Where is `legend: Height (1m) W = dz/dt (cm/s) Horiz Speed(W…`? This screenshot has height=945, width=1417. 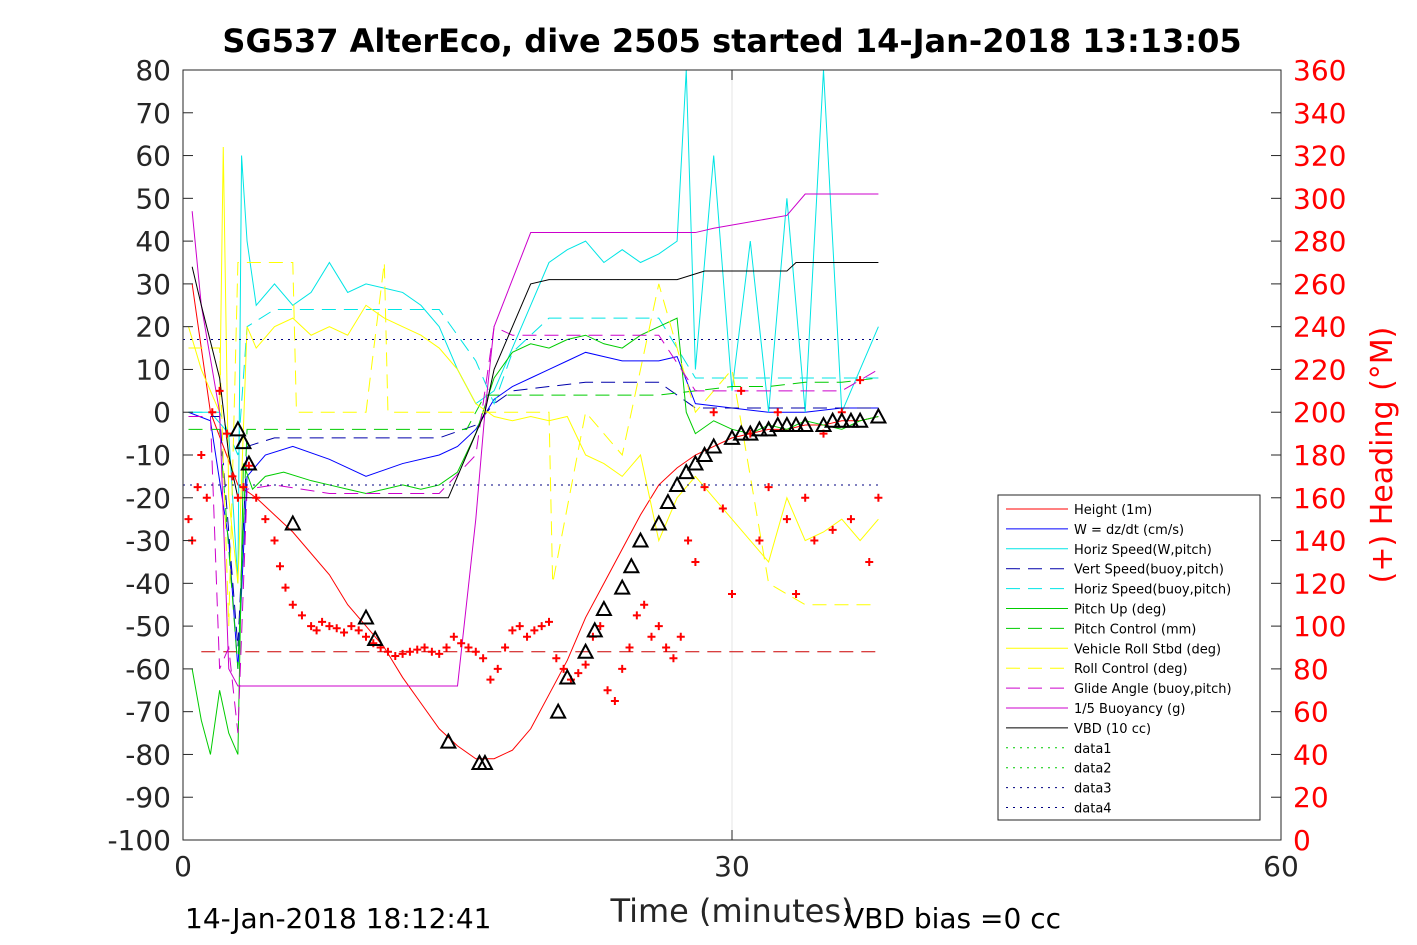 legend: Height (1m) W = dz/dt (cm/s) Horiz Speed(W… is located at coordinates (1129, 657).